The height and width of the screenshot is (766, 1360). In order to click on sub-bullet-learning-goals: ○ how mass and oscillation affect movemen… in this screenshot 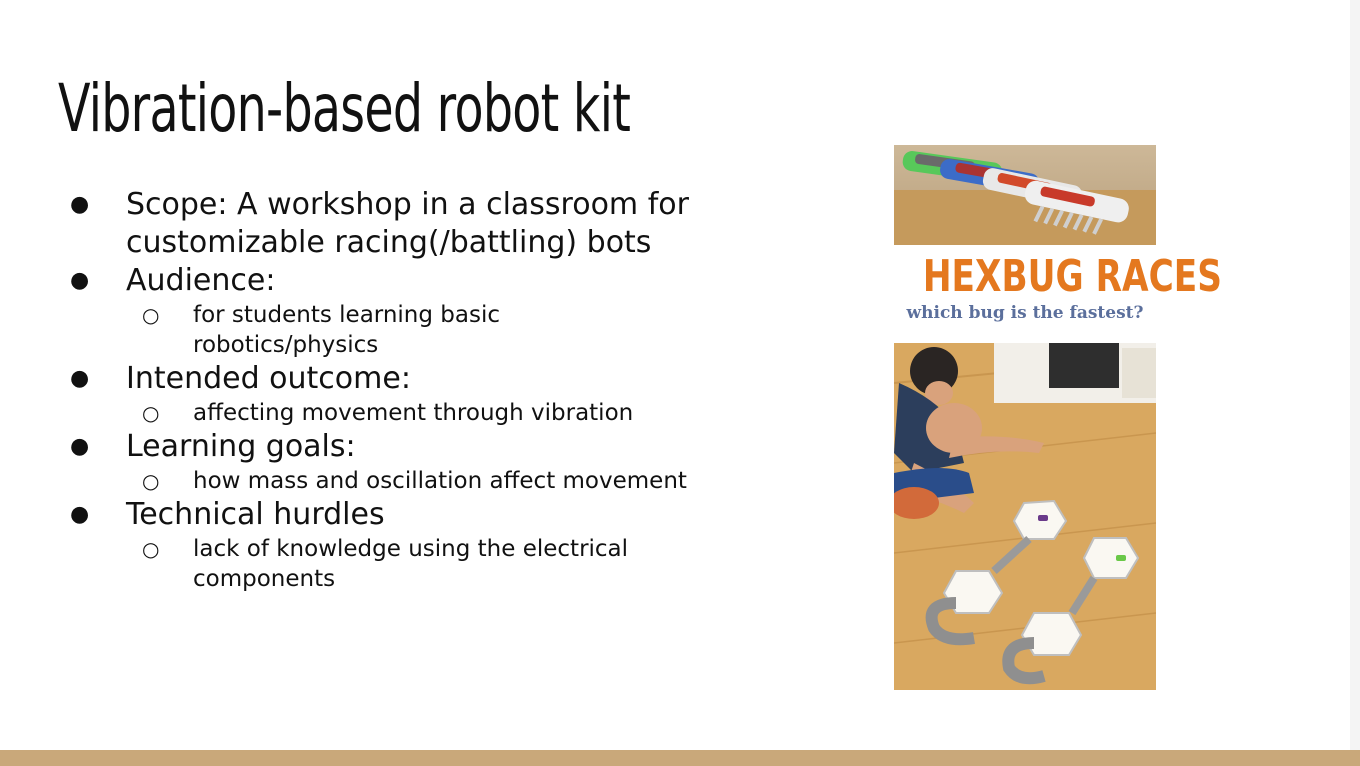, I will do `click(380, 481)`.